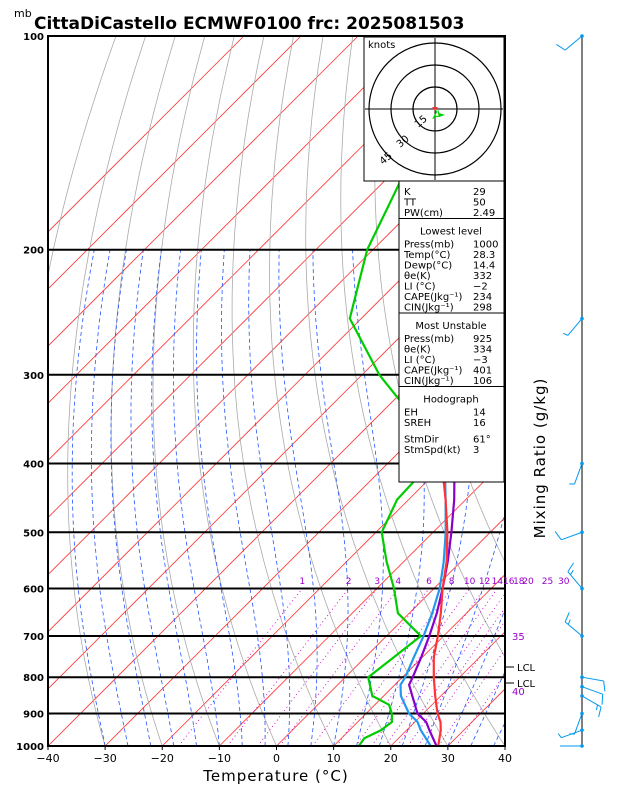 This screenshot has width=618, height=800. I want to click on mixing-ratio-label: 6, so click(429, 582).